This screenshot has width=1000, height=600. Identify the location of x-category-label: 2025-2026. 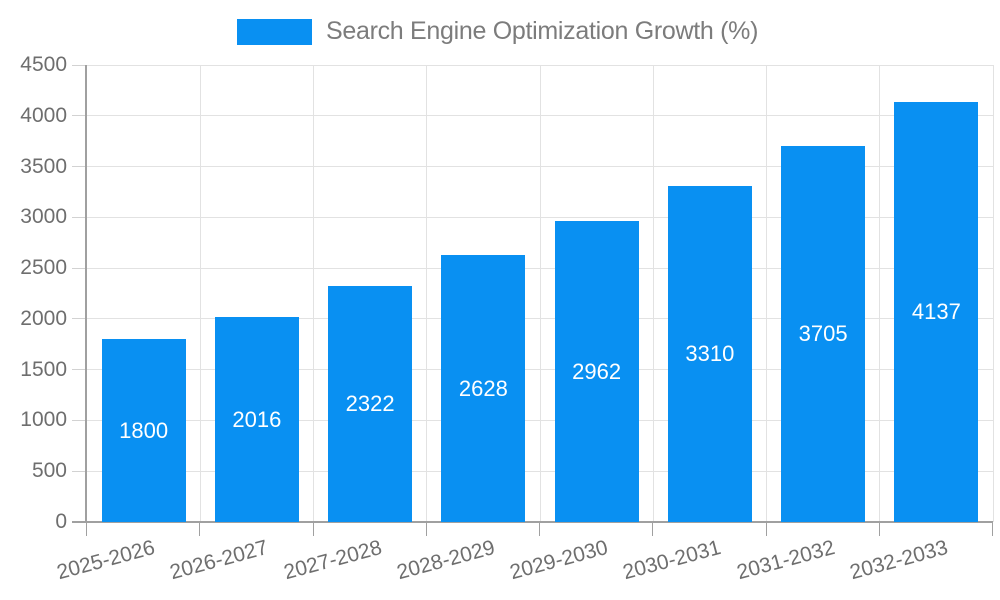
(106, 560).